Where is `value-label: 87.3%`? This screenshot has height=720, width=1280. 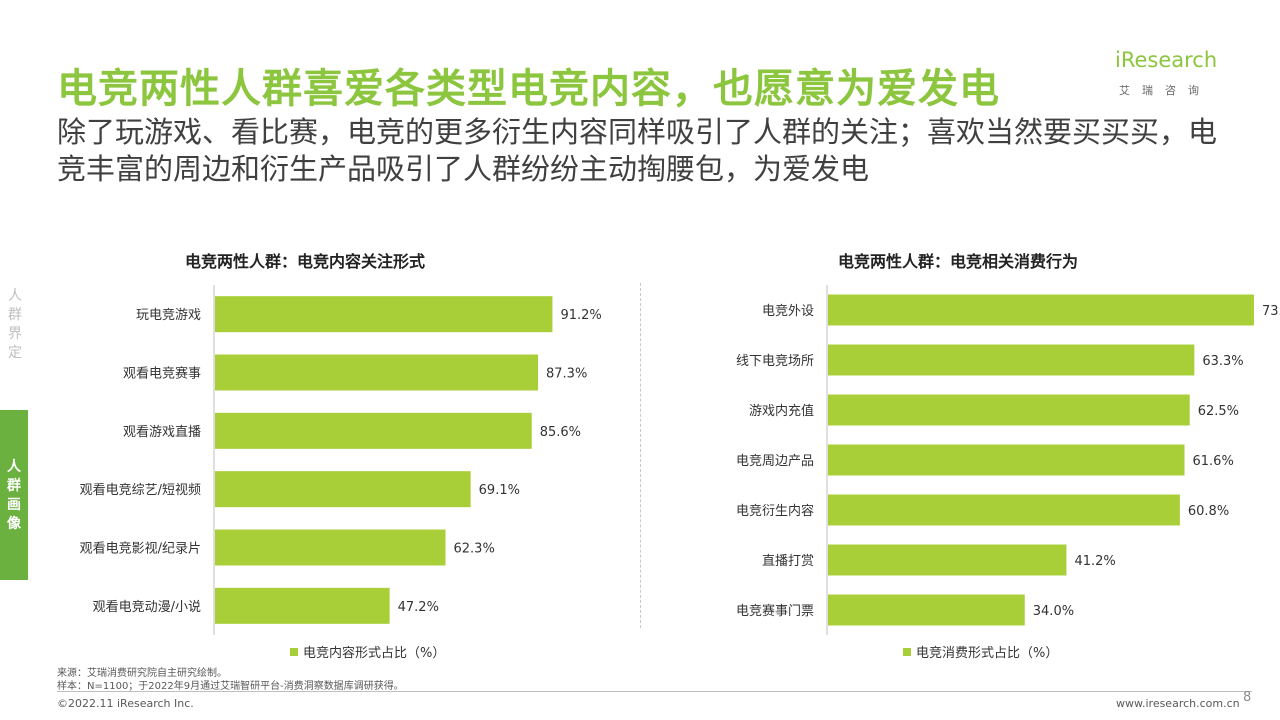 value-label: 87.3% is located at coordinates (566, 374).